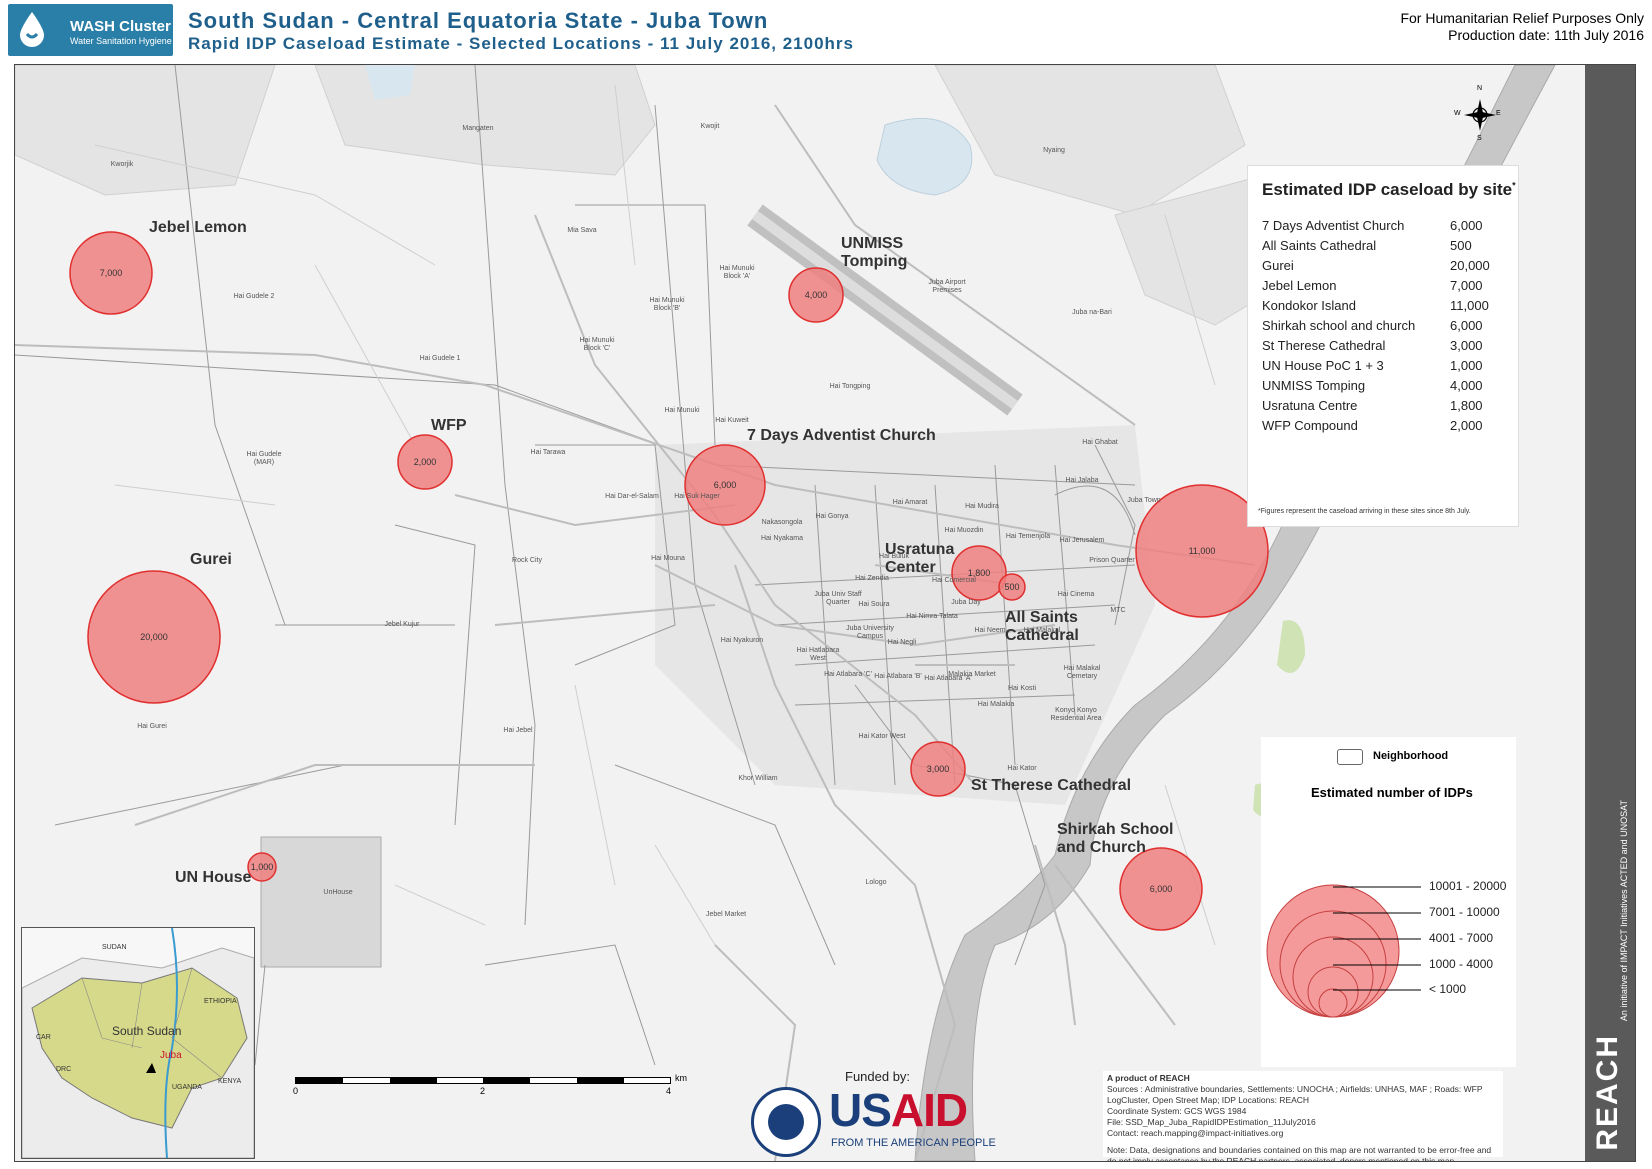 The height and width of the screenshot is (1169, 1652). What do you see at coordinates (338, 892) in the screenshot?
I see `place-label: UnHouse` at bounding box center [338, 892].